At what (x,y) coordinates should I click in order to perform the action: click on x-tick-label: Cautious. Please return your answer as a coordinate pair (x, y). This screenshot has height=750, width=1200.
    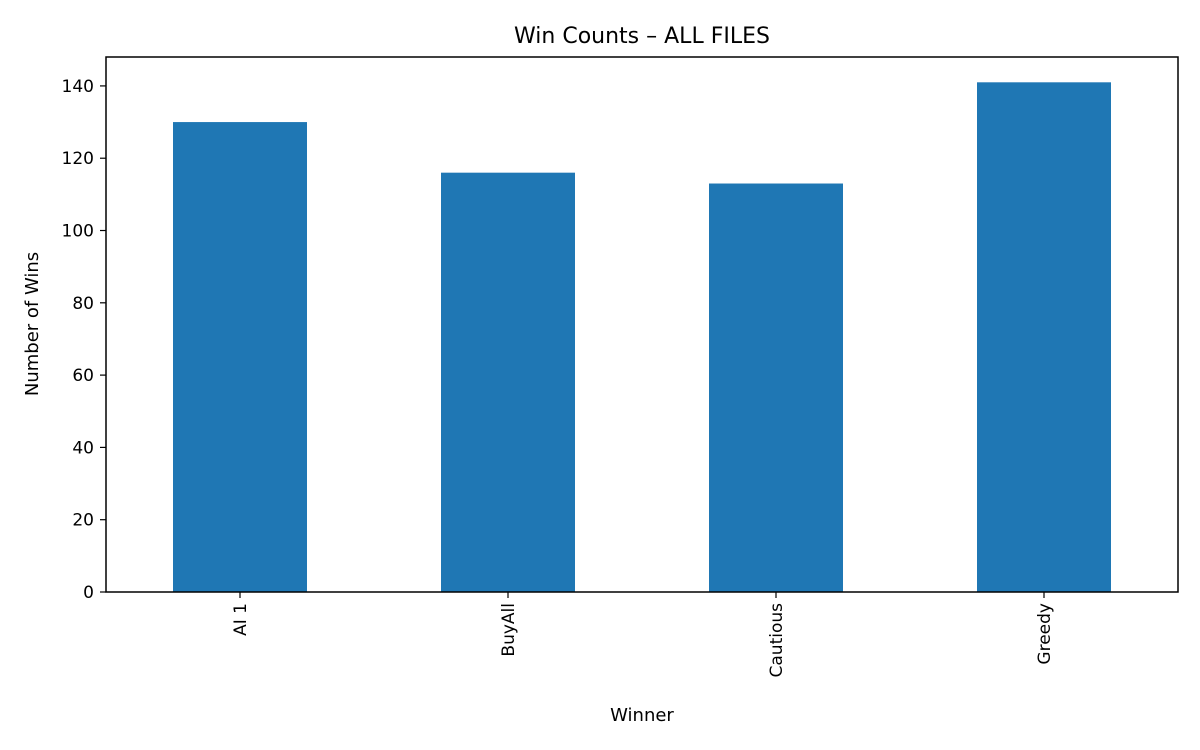
    Looking at the image, I should click on (777, 640).